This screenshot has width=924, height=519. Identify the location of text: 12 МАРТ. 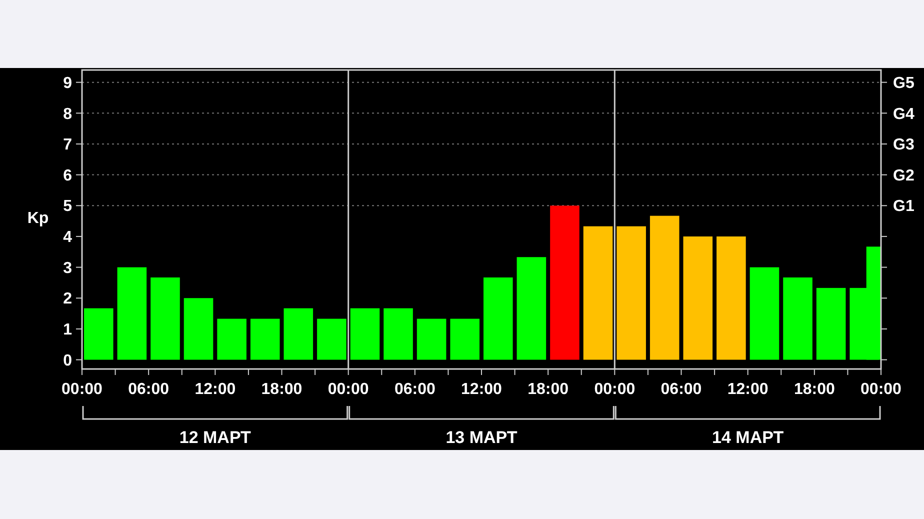
(215, 437).